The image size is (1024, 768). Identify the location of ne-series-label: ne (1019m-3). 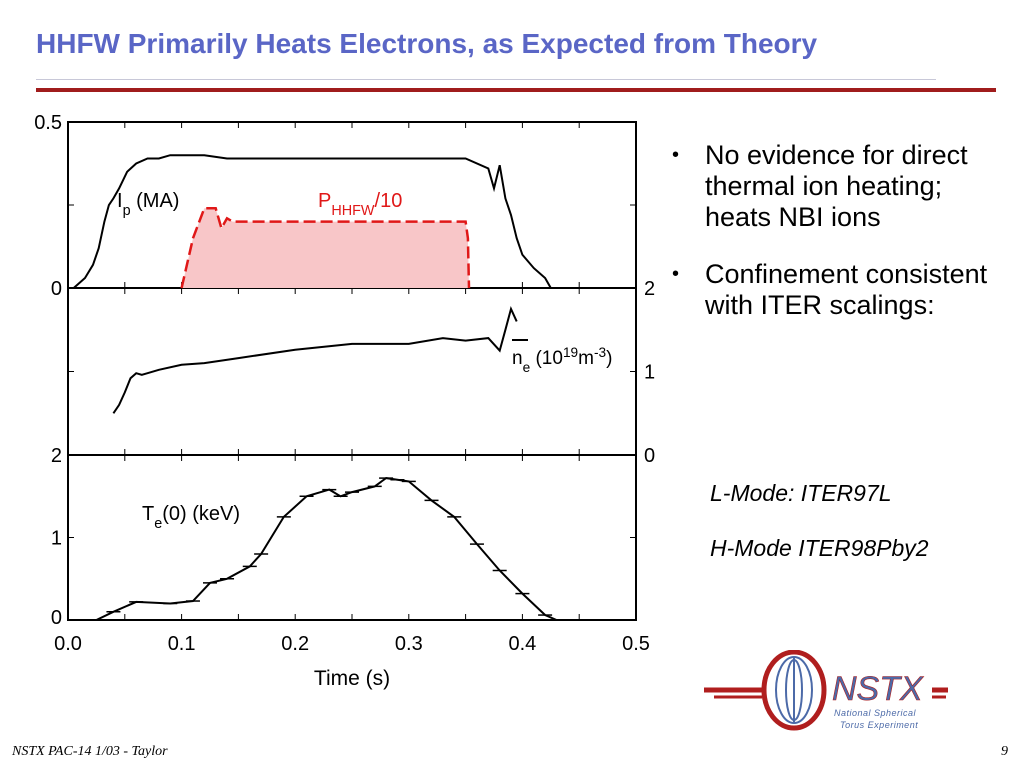
(562, 360).